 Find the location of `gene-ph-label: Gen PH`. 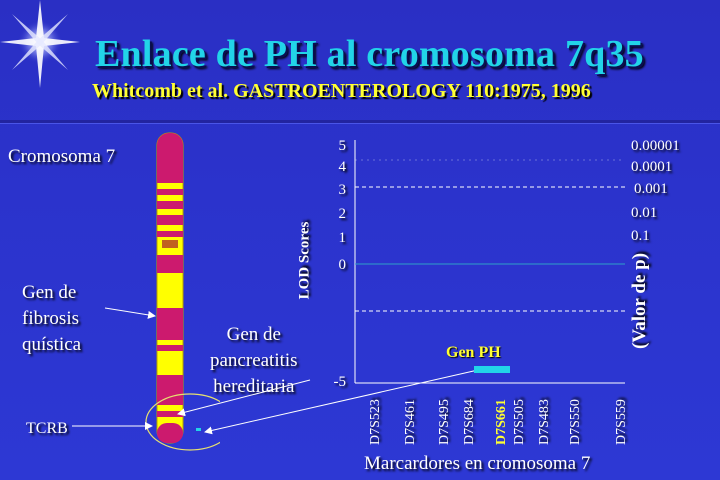

gene-ph-label: Gen PH is located at coordinates (473, 352).